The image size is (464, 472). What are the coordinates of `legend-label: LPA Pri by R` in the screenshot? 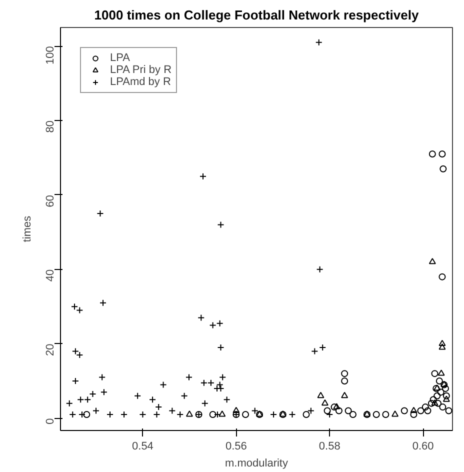 It's located at (141, 70).